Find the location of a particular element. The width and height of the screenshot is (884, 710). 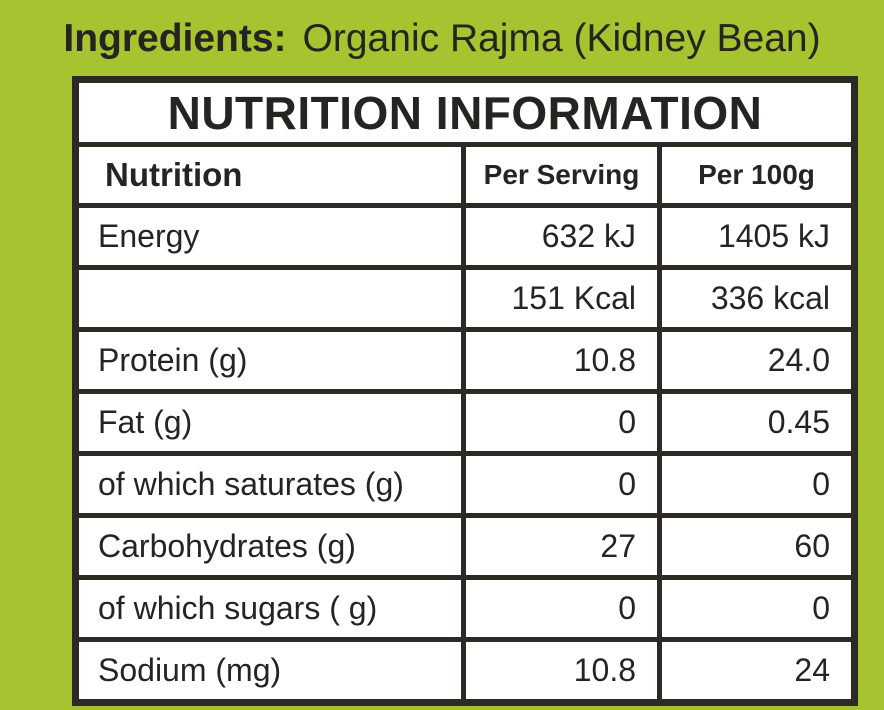

table-header-row: Nutrition Per Serving Per 100g is located at coordinates (465, 175).